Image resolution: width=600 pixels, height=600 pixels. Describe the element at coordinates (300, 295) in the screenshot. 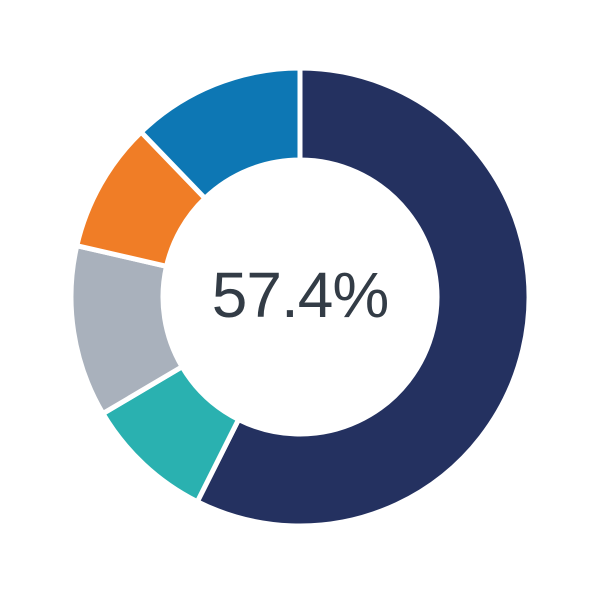

I see `center-value-label: 57.4%` at that location.